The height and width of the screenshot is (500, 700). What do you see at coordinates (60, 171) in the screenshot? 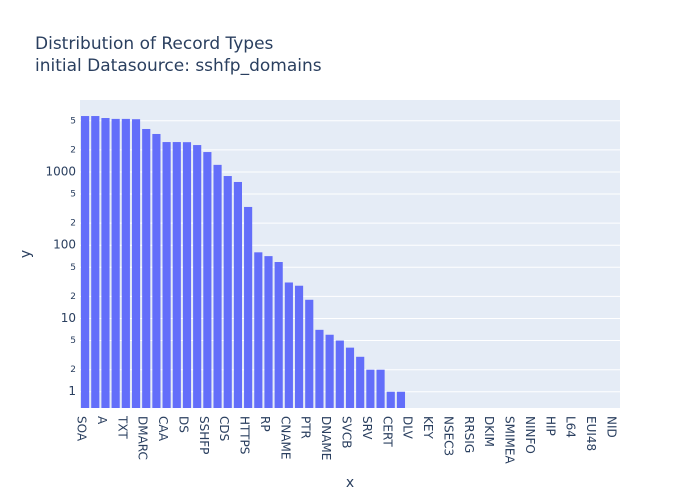
I see `y-tick-label: 1000` at bounding box center [60, 171].